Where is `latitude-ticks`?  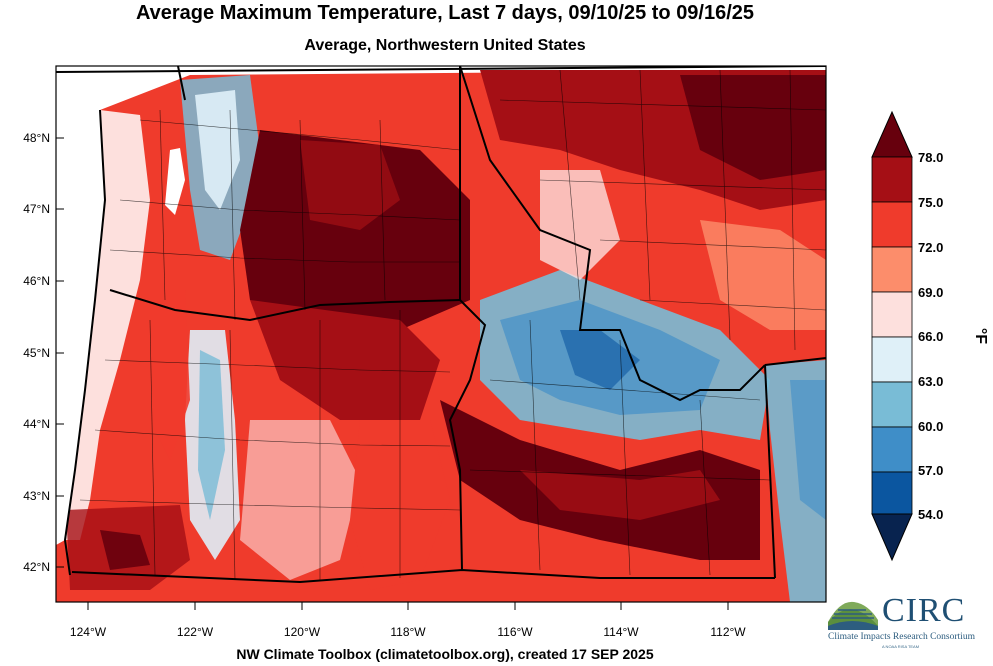 latitude-ticks is located at coordinates (60, 352).